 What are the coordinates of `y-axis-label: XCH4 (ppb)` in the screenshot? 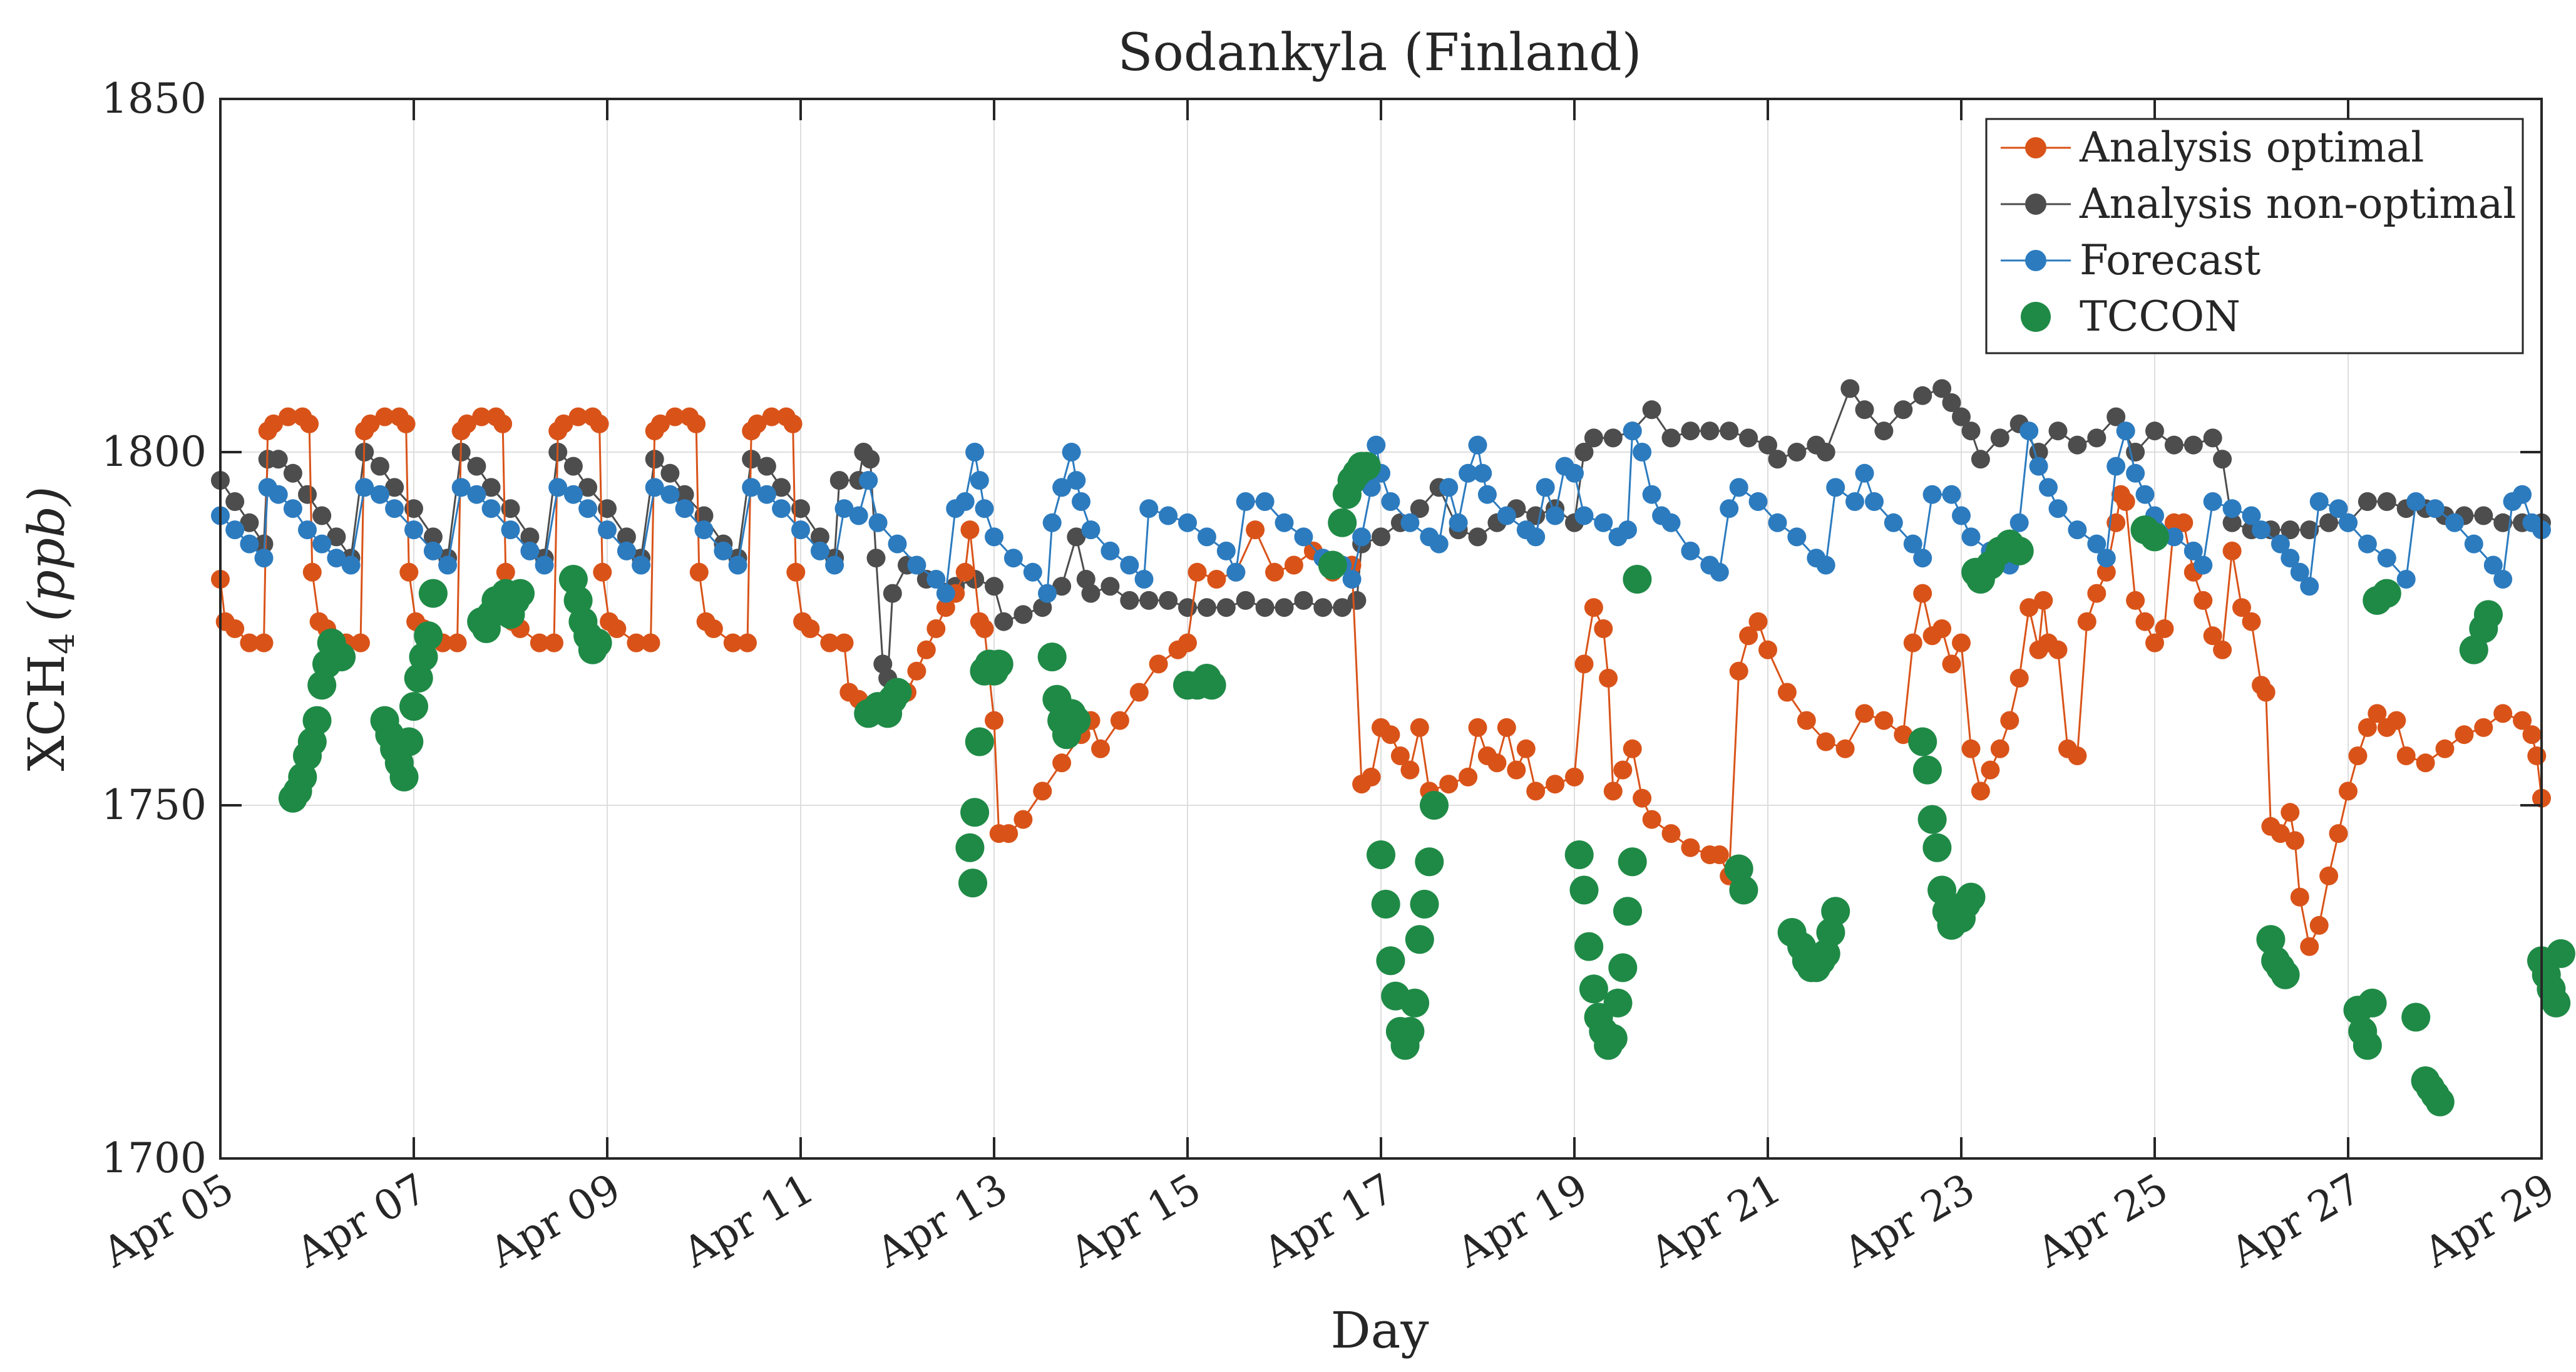 It's located at (50, 629).